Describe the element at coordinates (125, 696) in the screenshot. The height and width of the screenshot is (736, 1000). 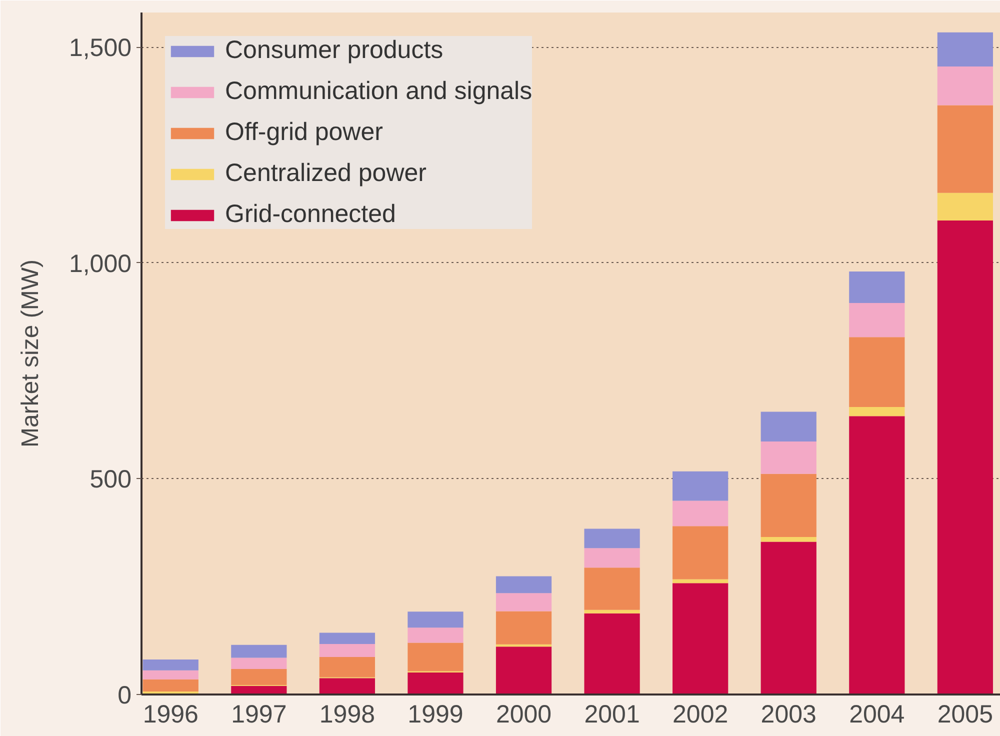
I see `y-tick-label: 0` at that location.